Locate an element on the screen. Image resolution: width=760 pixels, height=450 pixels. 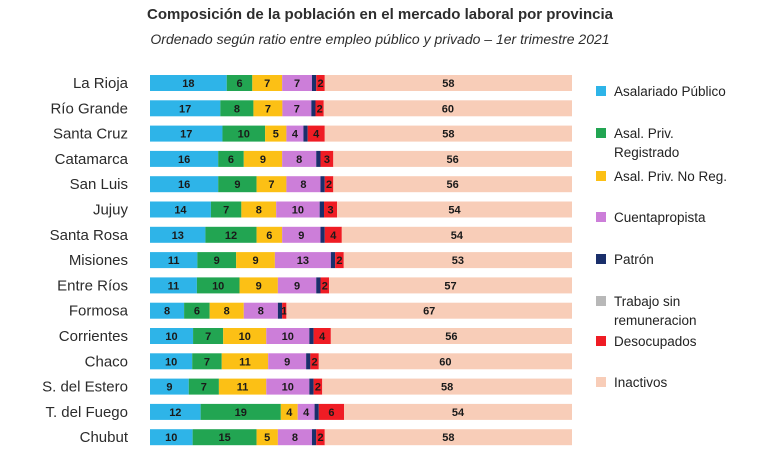
legend-label-line: Asal. Priv. No Reg. is located at coordinates (671, 176).